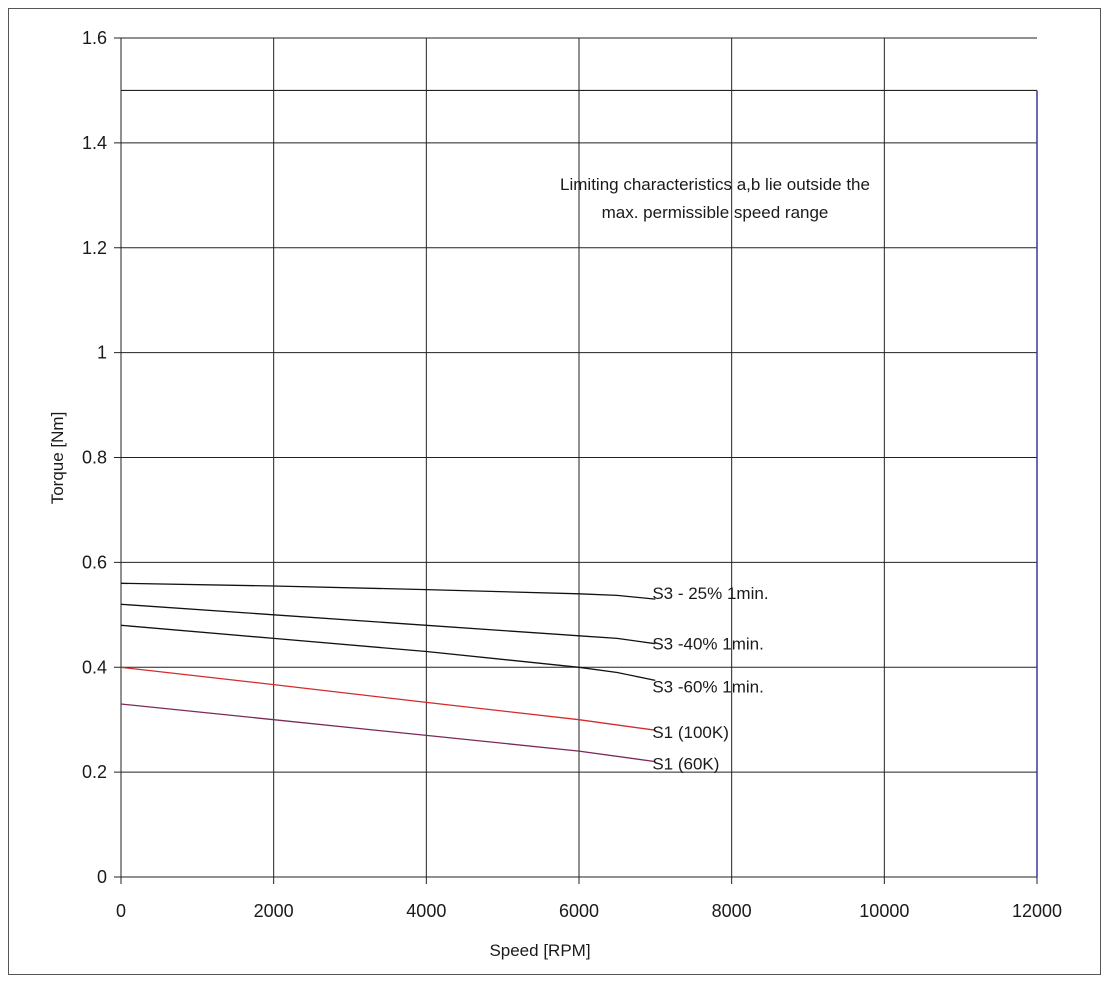  What do you see at coordinates (274, 911) in the screenshot?
I see `x-tick-label: 2000` at bounding box center [274, 911].